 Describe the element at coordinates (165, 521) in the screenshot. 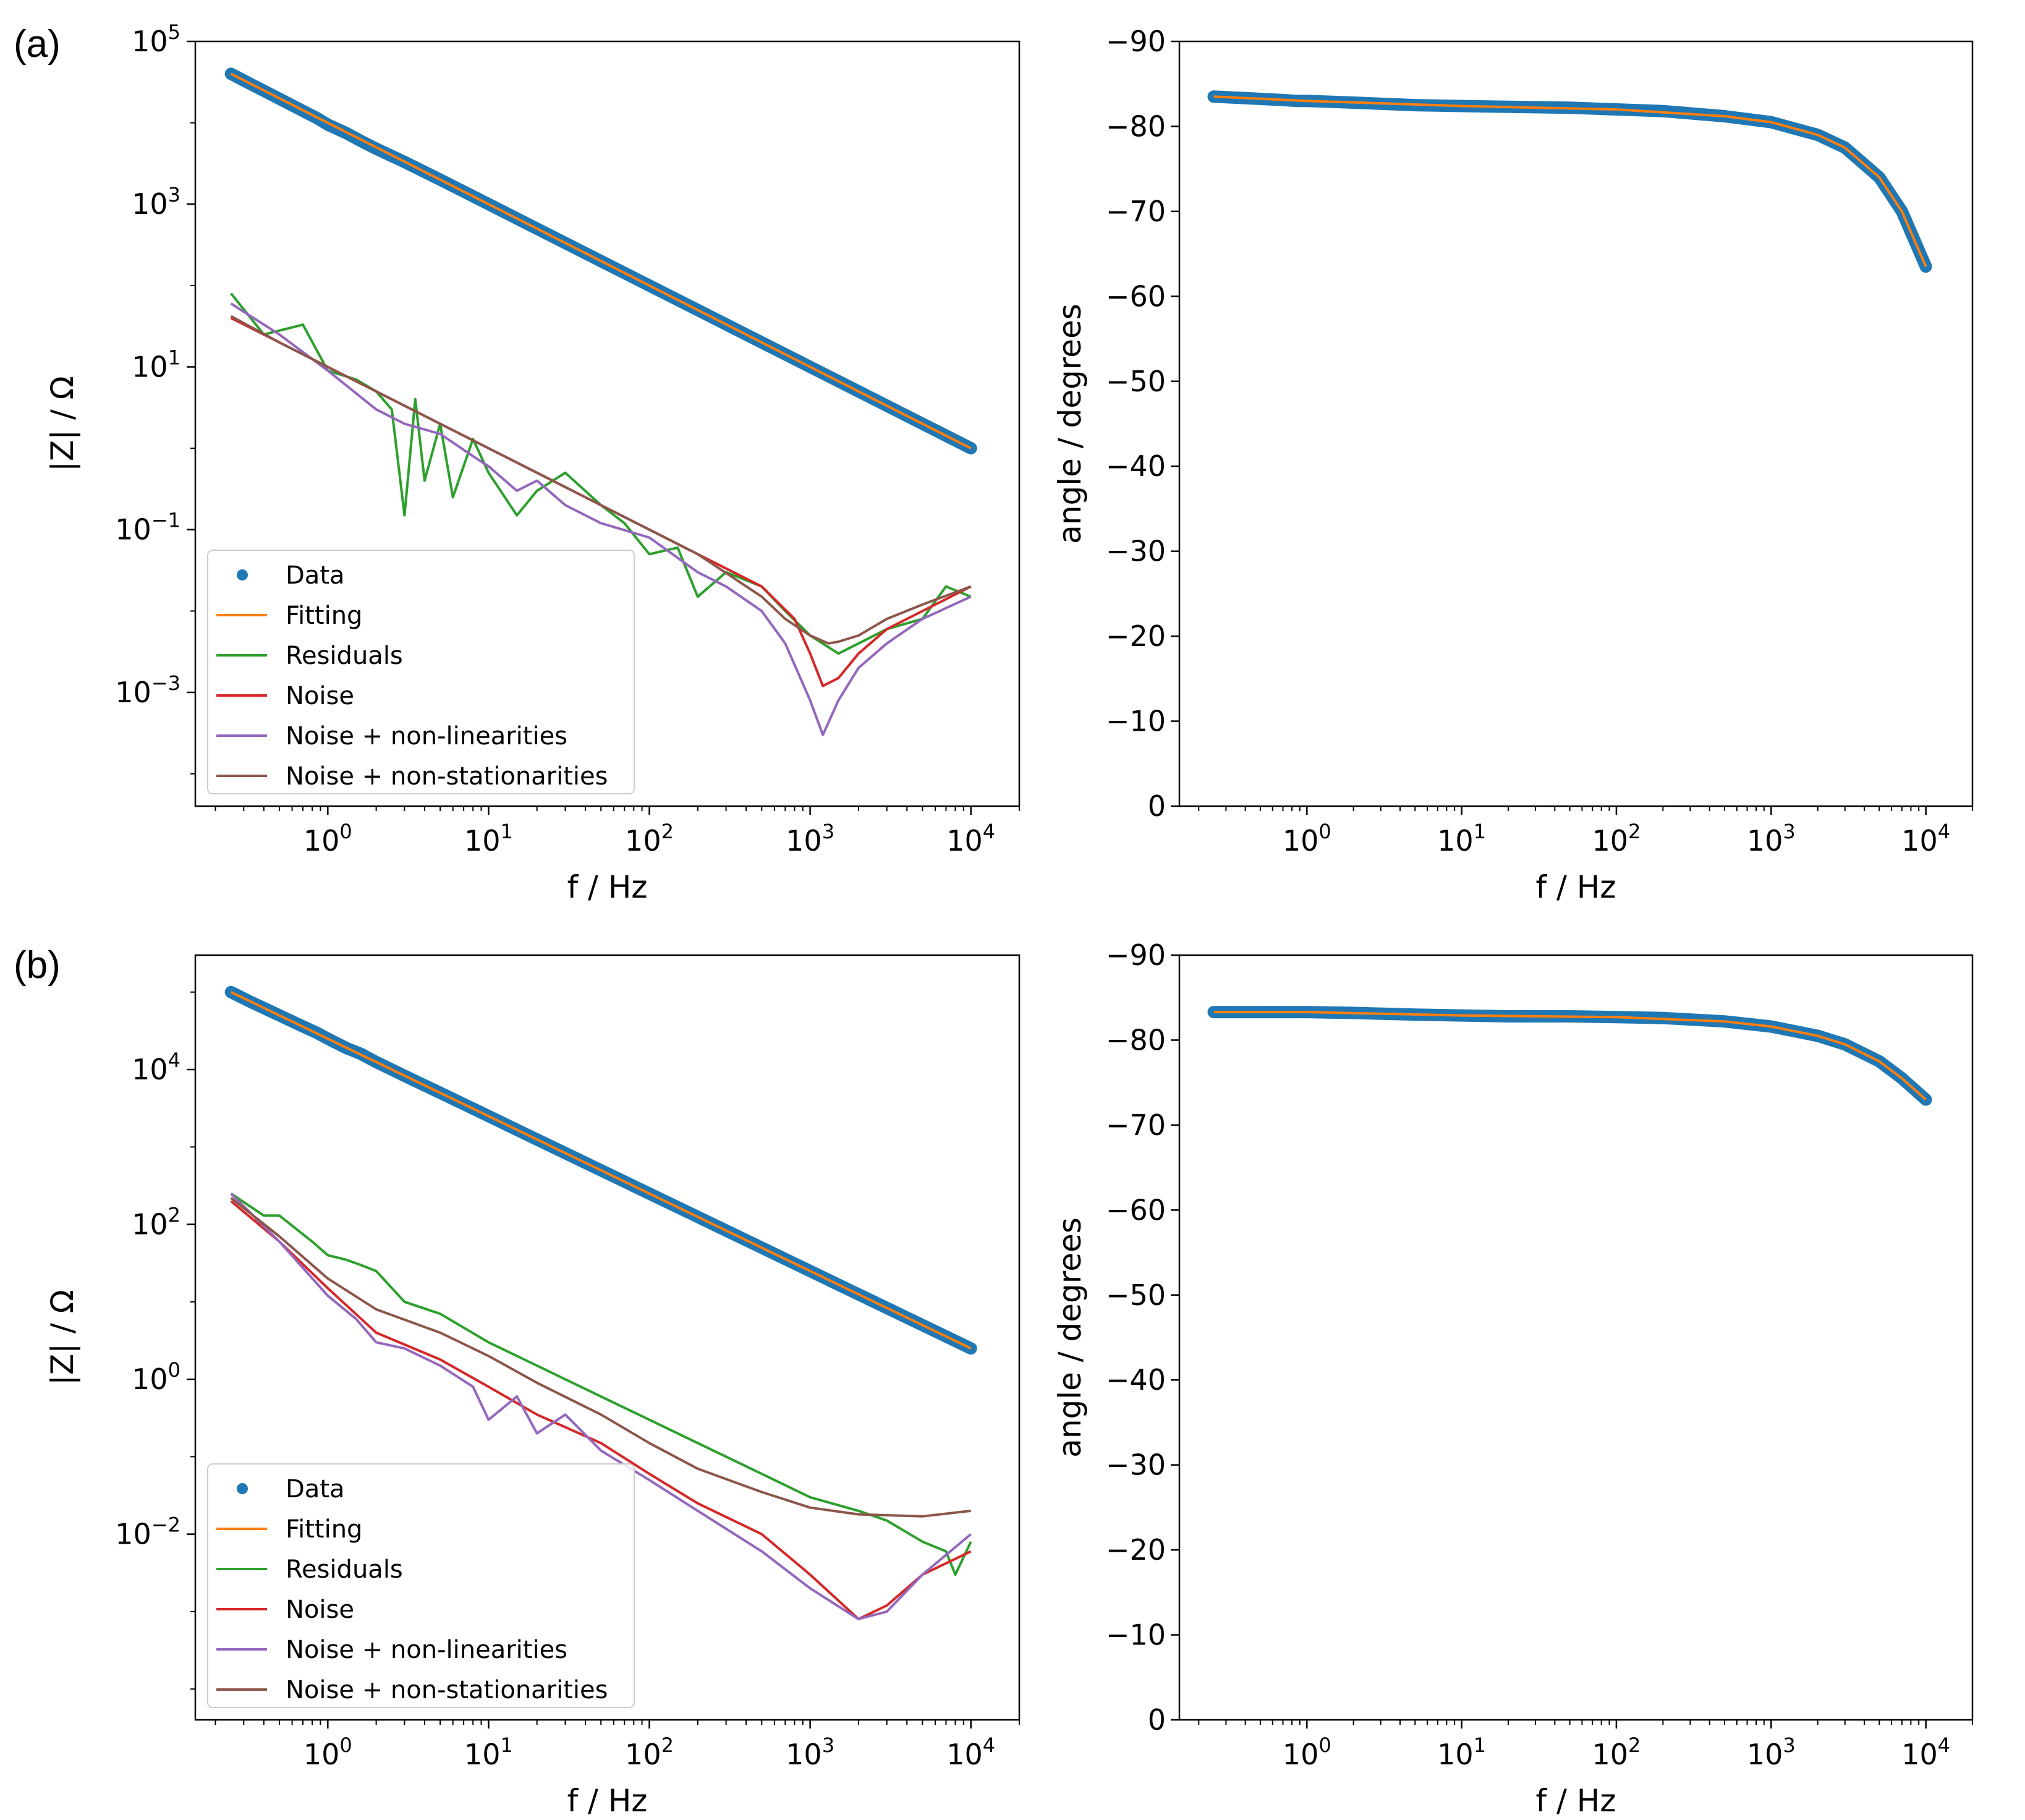

I see `a-magnitude-ytick-label-exp: −1` at that location.